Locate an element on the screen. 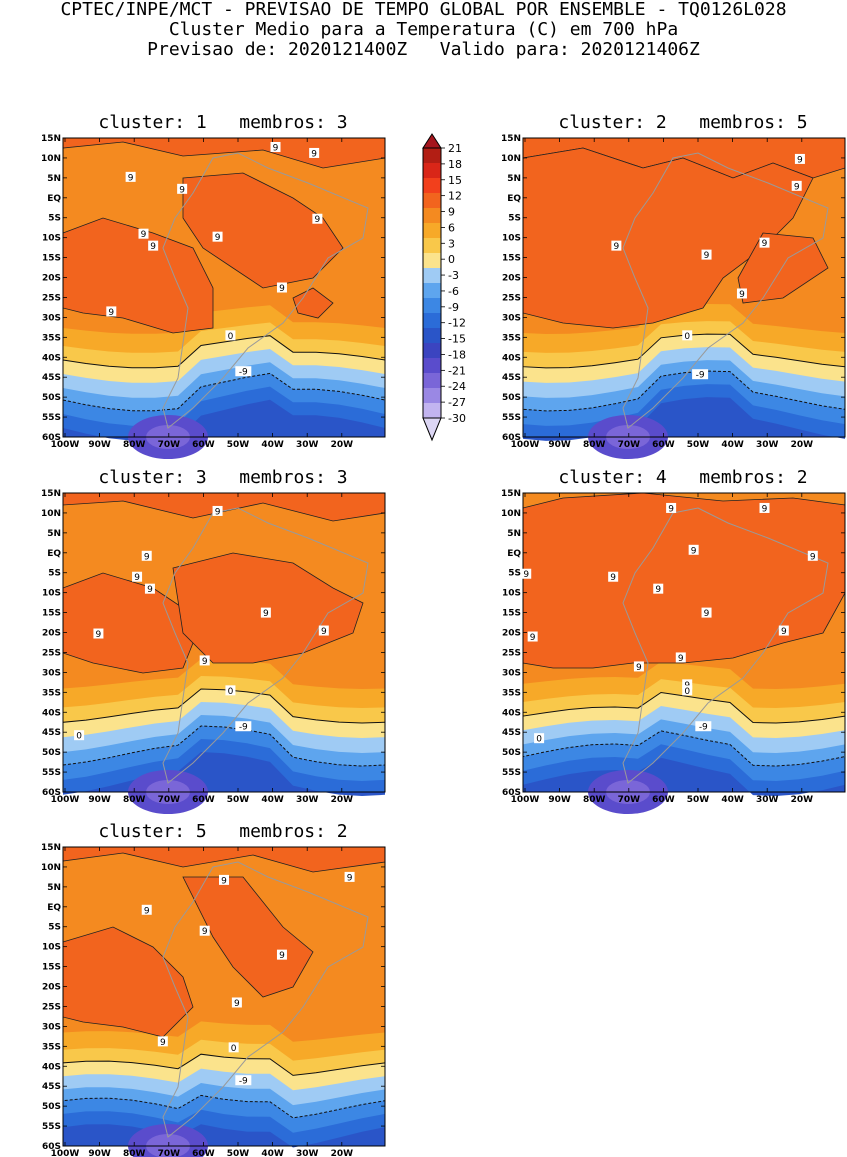  colorbar-arrow-bottom is located at coordinates (432, 429).